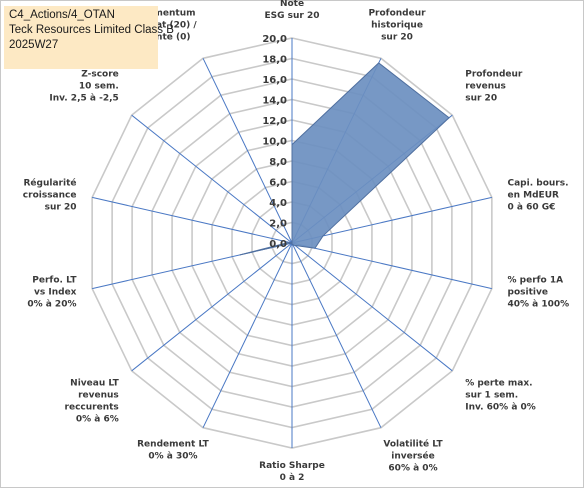  What do you see at coordinates (292, 478) in the screenshot?
I see `axis-label-line: 0 à 2` at bounding box center [292, 478].